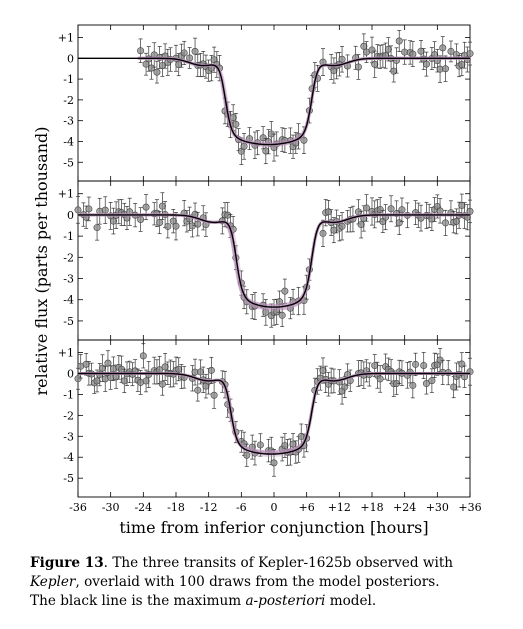 This screenshot has height=629, width=523. What do you see at coordinates (241, 507) in the screenshot?
I see `x-tick-label: -6` at bounding box center [241, 507].